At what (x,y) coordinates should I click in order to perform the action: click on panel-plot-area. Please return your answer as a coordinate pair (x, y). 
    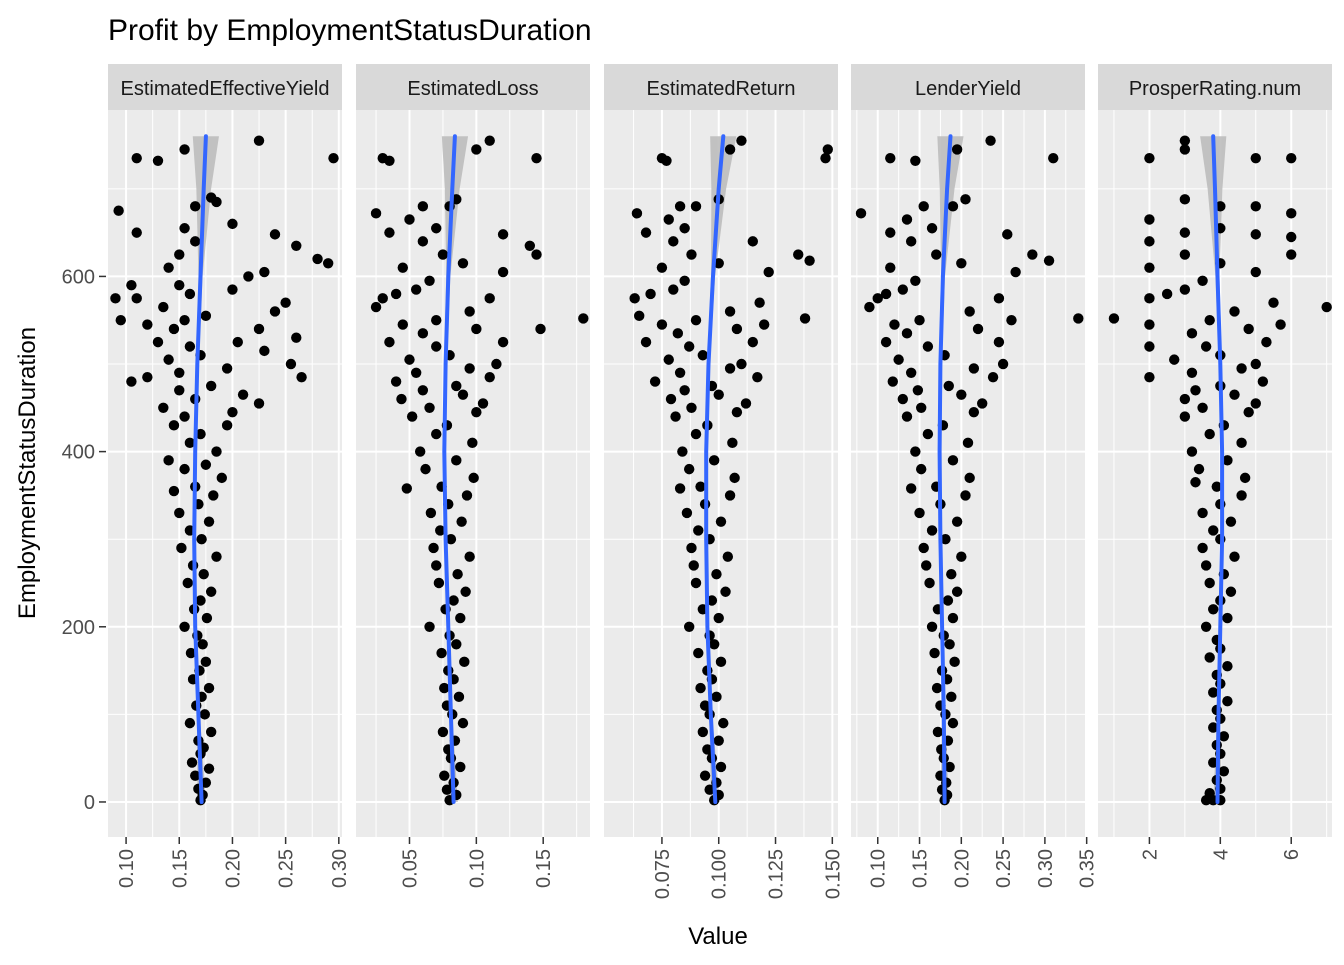
    Looking at the image, I should click on (225, 473).